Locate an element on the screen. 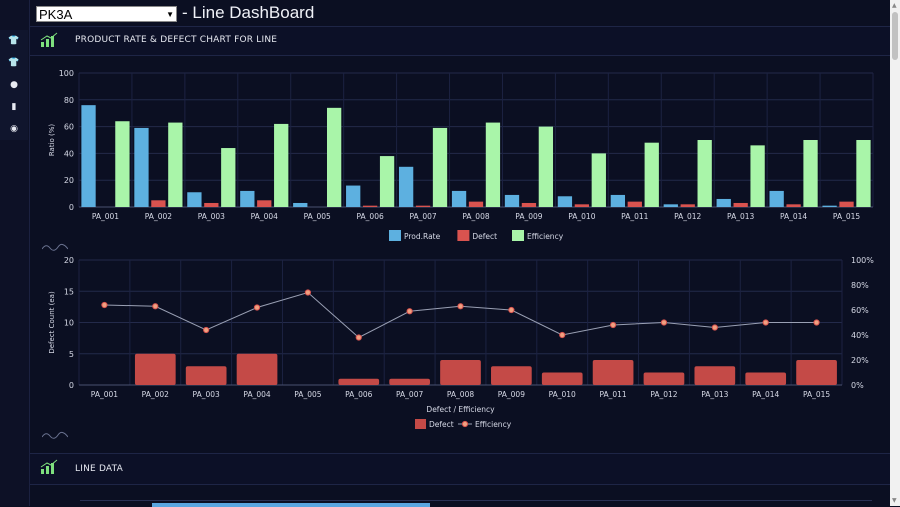 The height and width of the screenshot is (507, 900). bar-chart-icon is located at coordinates (49, 39).